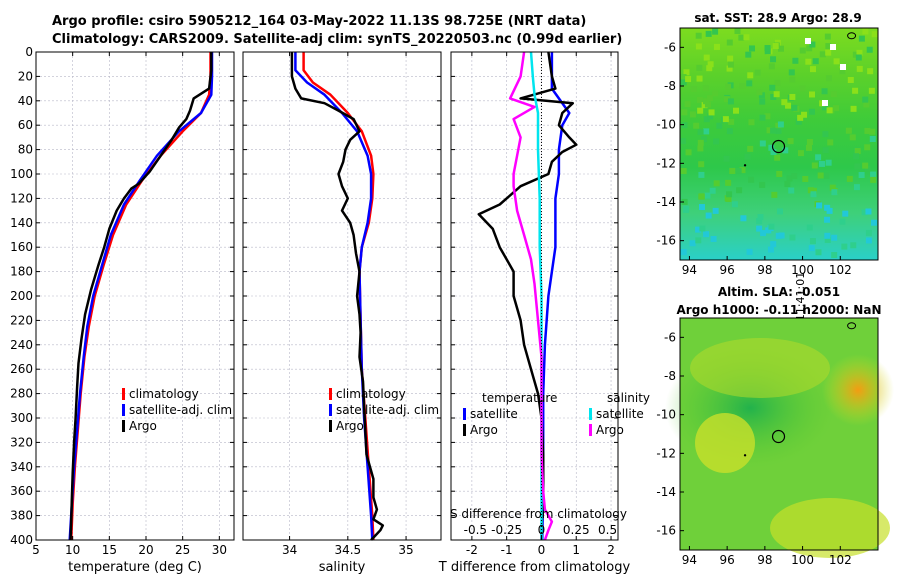 This screenshot has height=580, width=900. Describe the element at coordinates (727, 560) in the screenshot. I see `x-tick-label: 96` at that location.